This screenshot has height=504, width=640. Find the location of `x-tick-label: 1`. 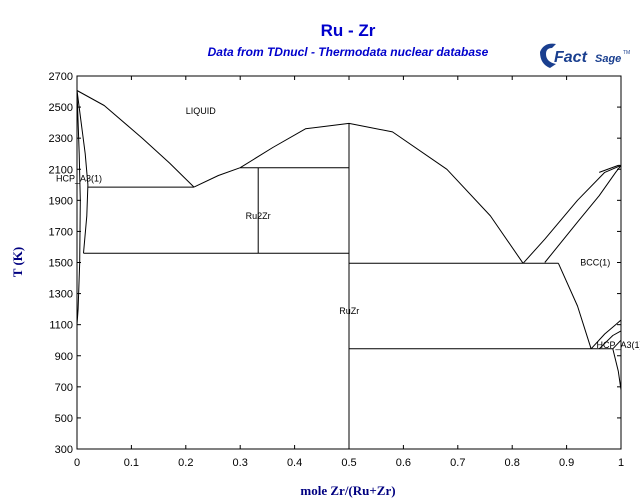

x-tick-label: 1 is located at coordinates (621, 463).